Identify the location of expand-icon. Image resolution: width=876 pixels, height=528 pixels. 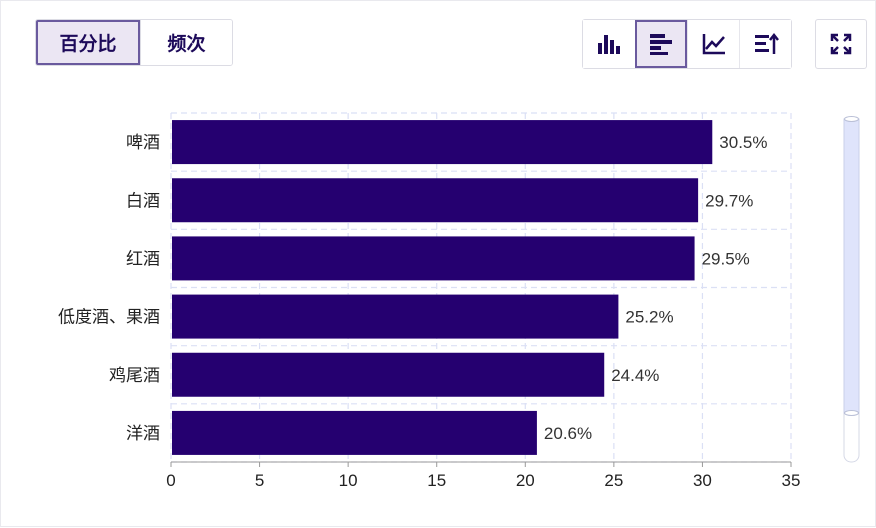
(841, 44).